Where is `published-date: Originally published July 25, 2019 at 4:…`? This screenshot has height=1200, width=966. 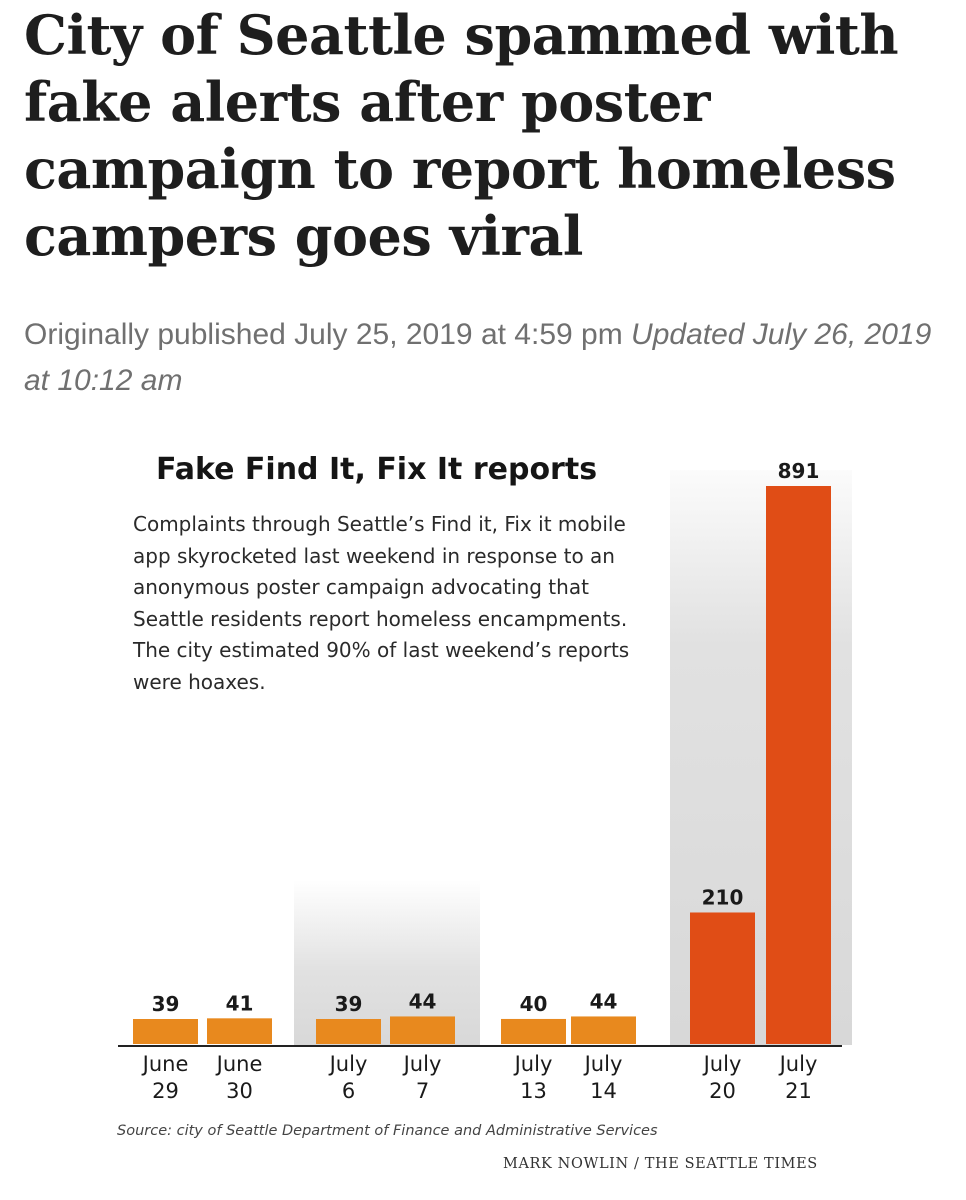
published-date: Originally published July 25, 2019 at 4:… is located at coordinates (323, 334).